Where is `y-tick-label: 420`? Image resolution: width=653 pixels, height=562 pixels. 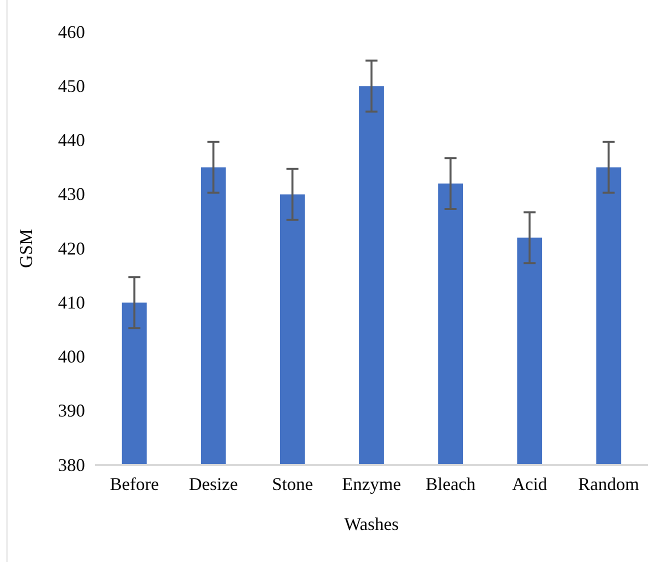
y-tick-label: 420 is located at coordinates (71, 248).